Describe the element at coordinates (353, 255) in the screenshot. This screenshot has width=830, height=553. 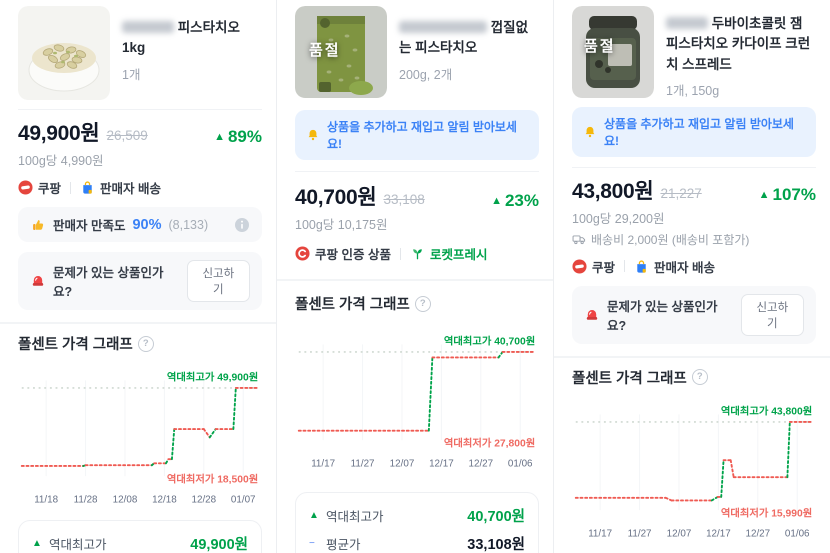
I see `coupang-verified-label: 쿠팡 인증 상품` at that location.